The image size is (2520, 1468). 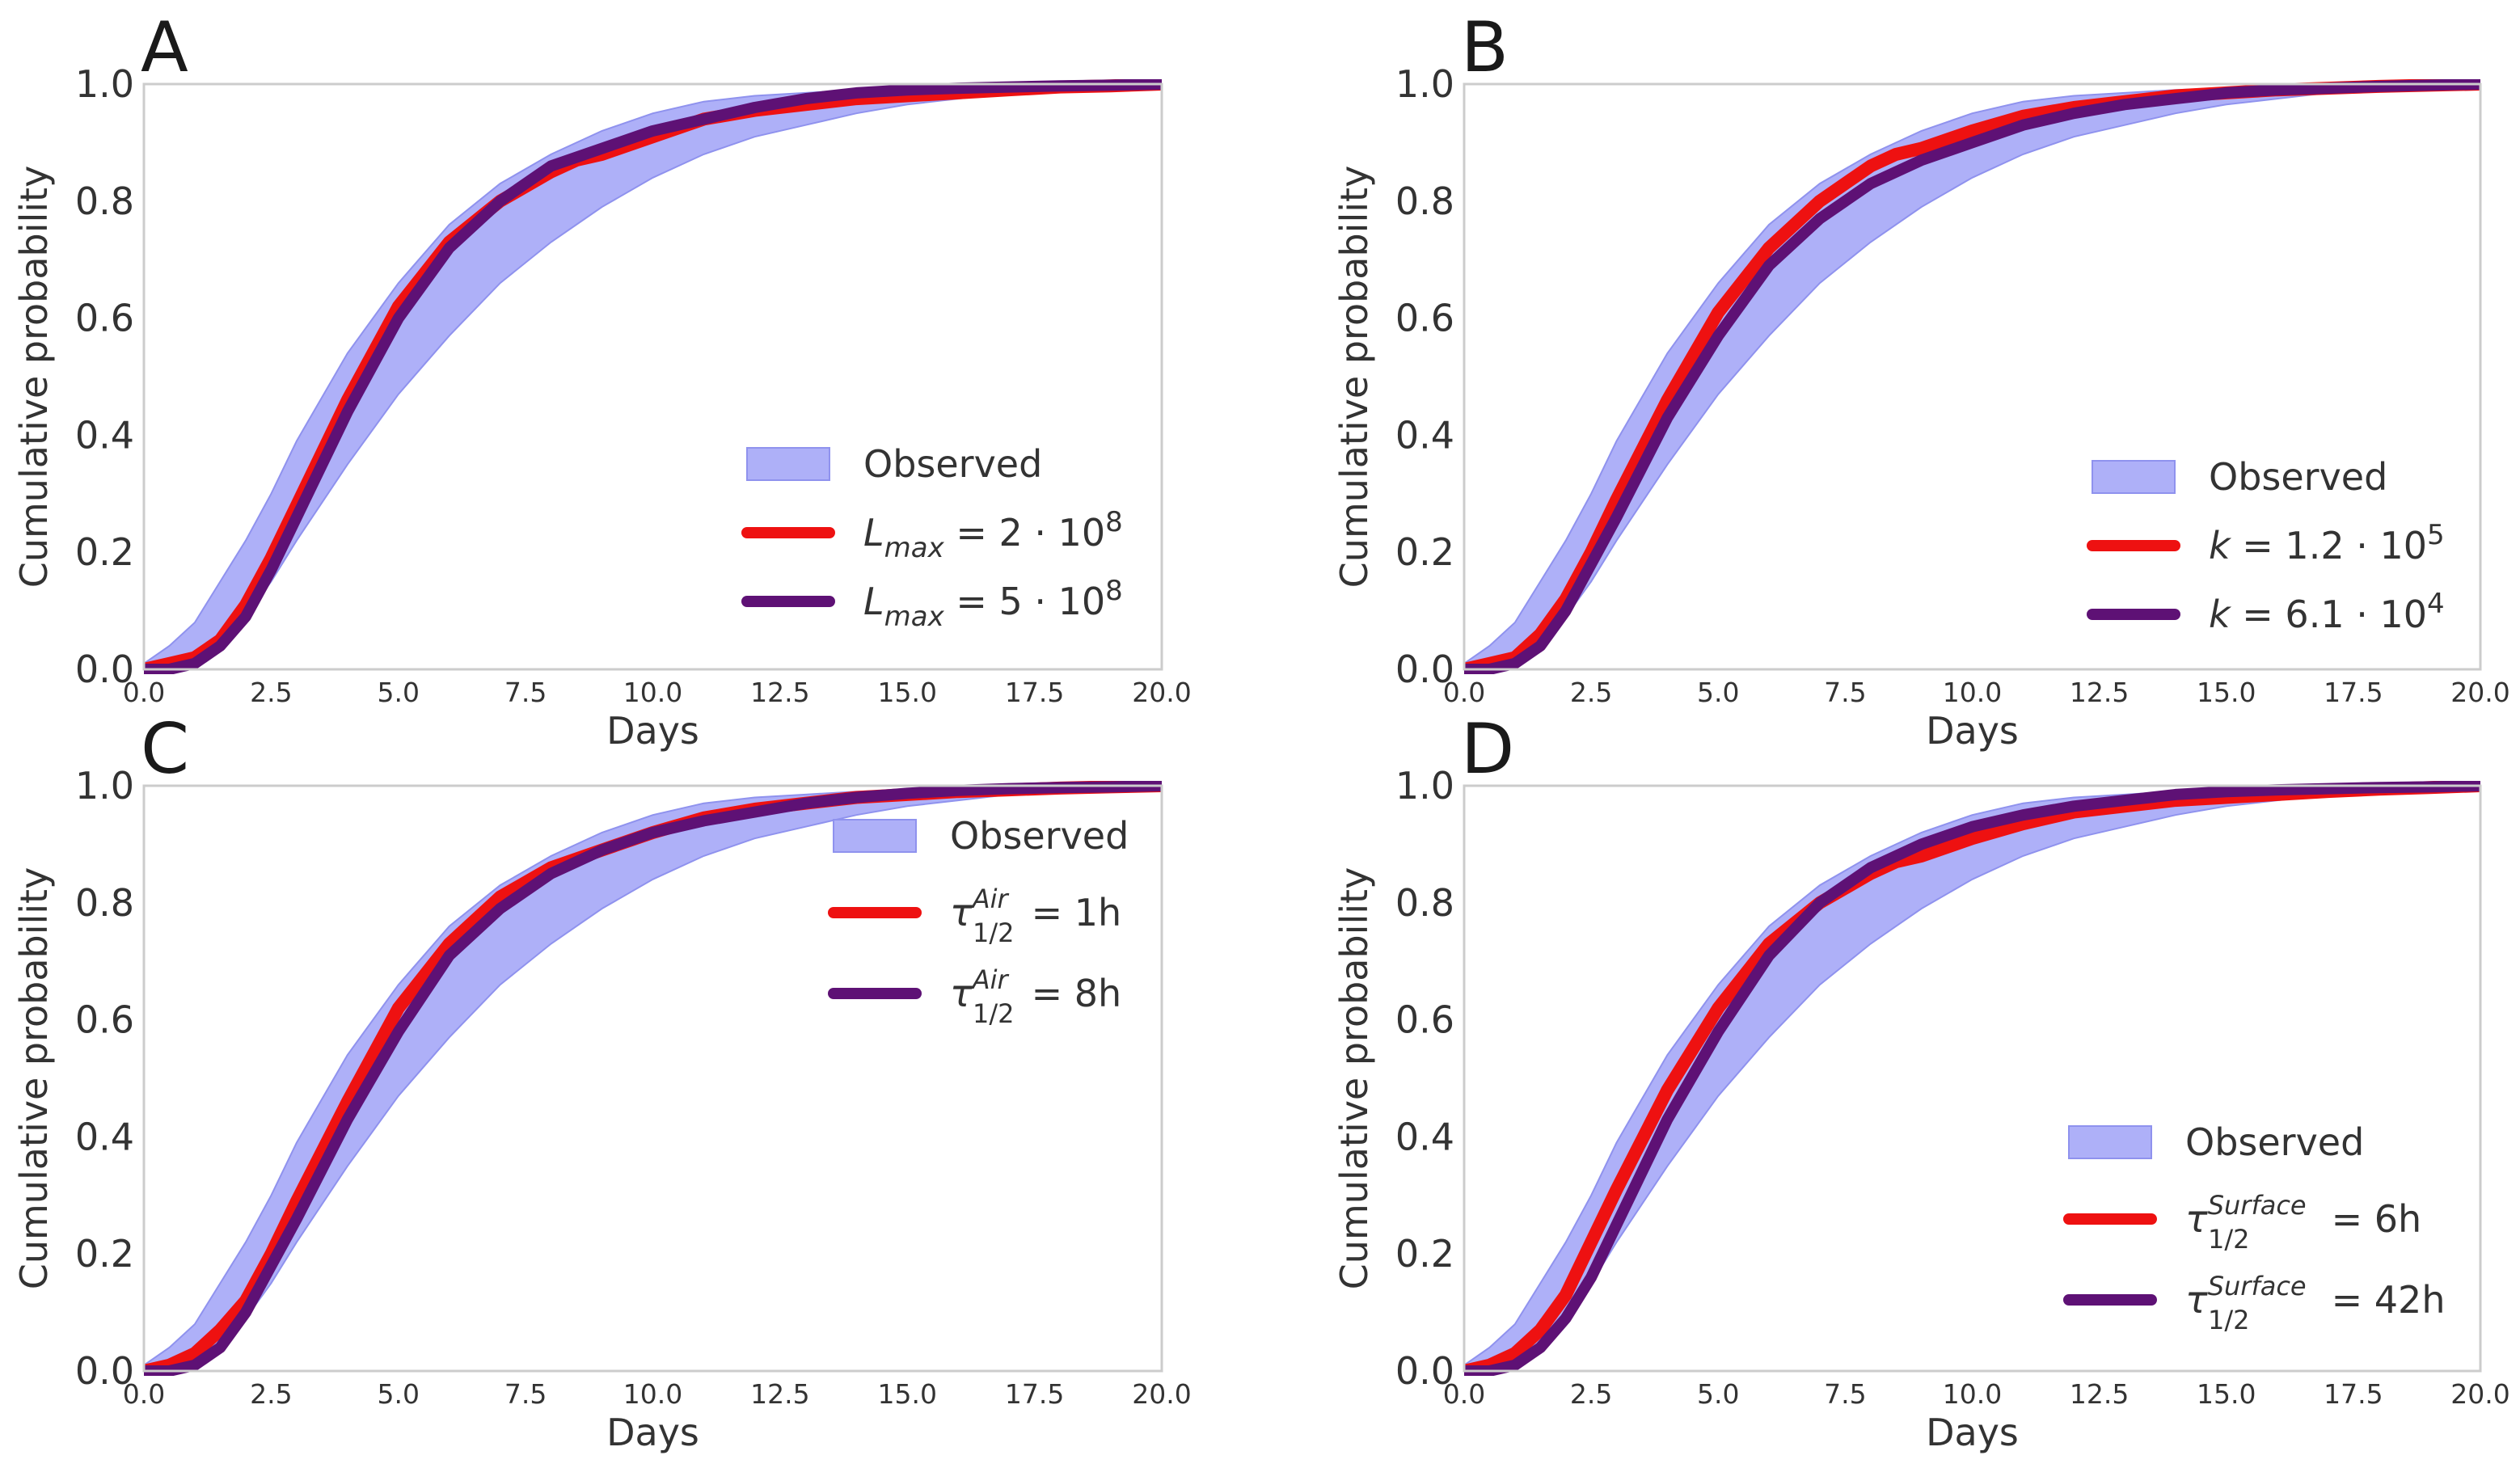 I want to click on legend-label-2: k = 6.1 · 104, so click(x=2327, y=612).